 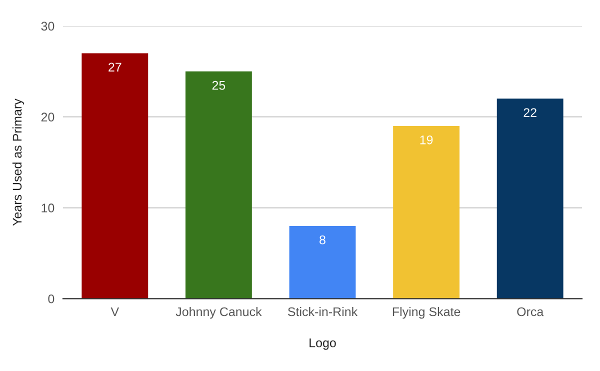 What do you see at coordinates (323, 239) in the screenshot?
I see `data-label: 8` at bounding box center [323, 239].